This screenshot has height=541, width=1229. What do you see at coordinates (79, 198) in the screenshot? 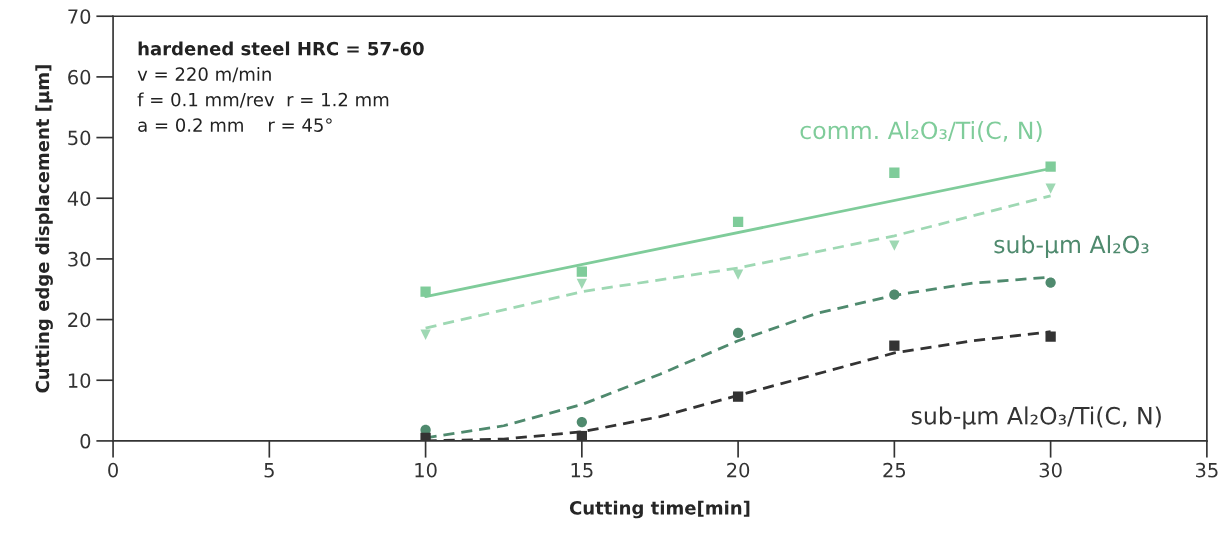
I see `y-tick-label: 40` at bounding box center [79, 198].